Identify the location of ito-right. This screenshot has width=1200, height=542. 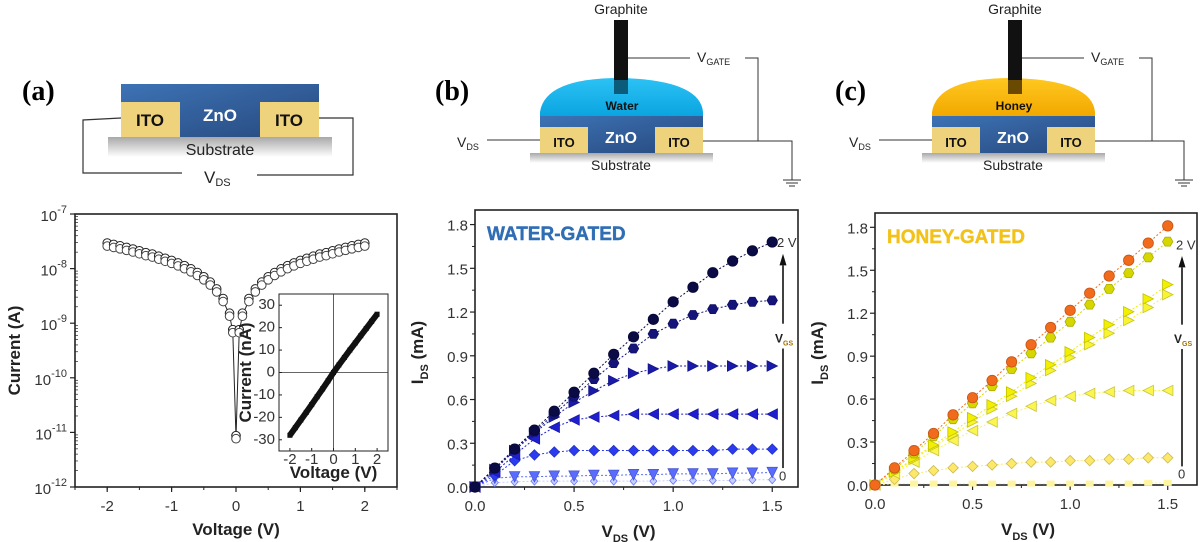
(1071, 140).